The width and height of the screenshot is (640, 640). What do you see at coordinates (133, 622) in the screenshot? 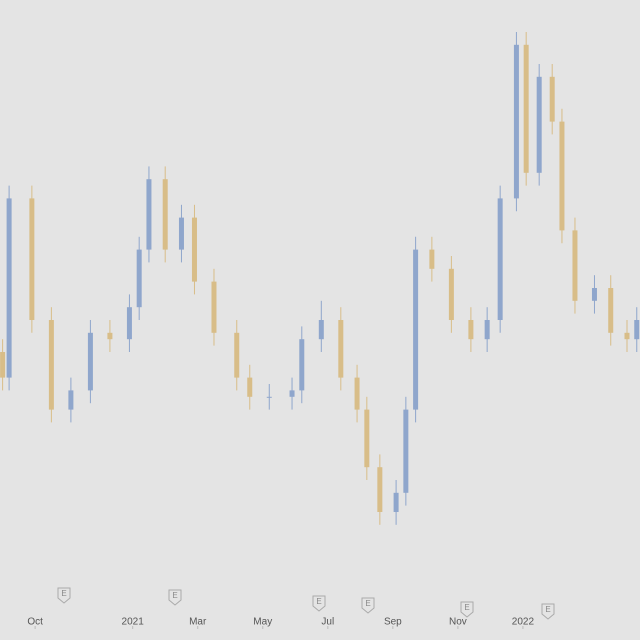
I see `x-tick-label: 2021` at bounding box center [133, 622].